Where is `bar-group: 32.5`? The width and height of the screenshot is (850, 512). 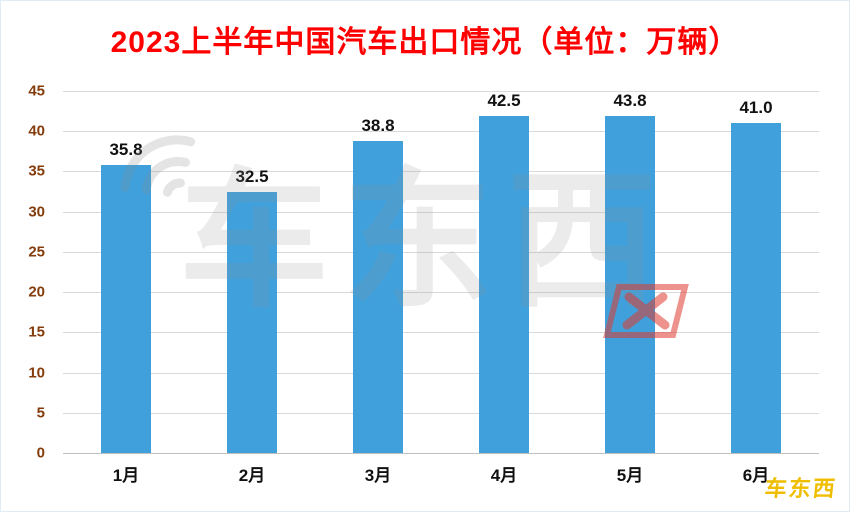 bar-group: 32.5 is located at coordinates (252, 272).